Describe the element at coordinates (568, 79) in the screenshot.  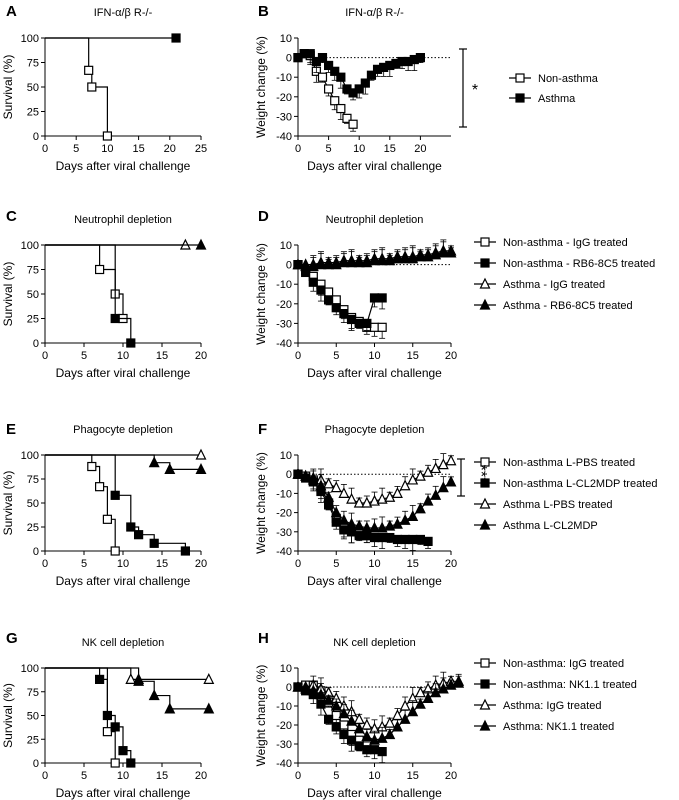
I see `legend-label: Non-asthma` at that location.